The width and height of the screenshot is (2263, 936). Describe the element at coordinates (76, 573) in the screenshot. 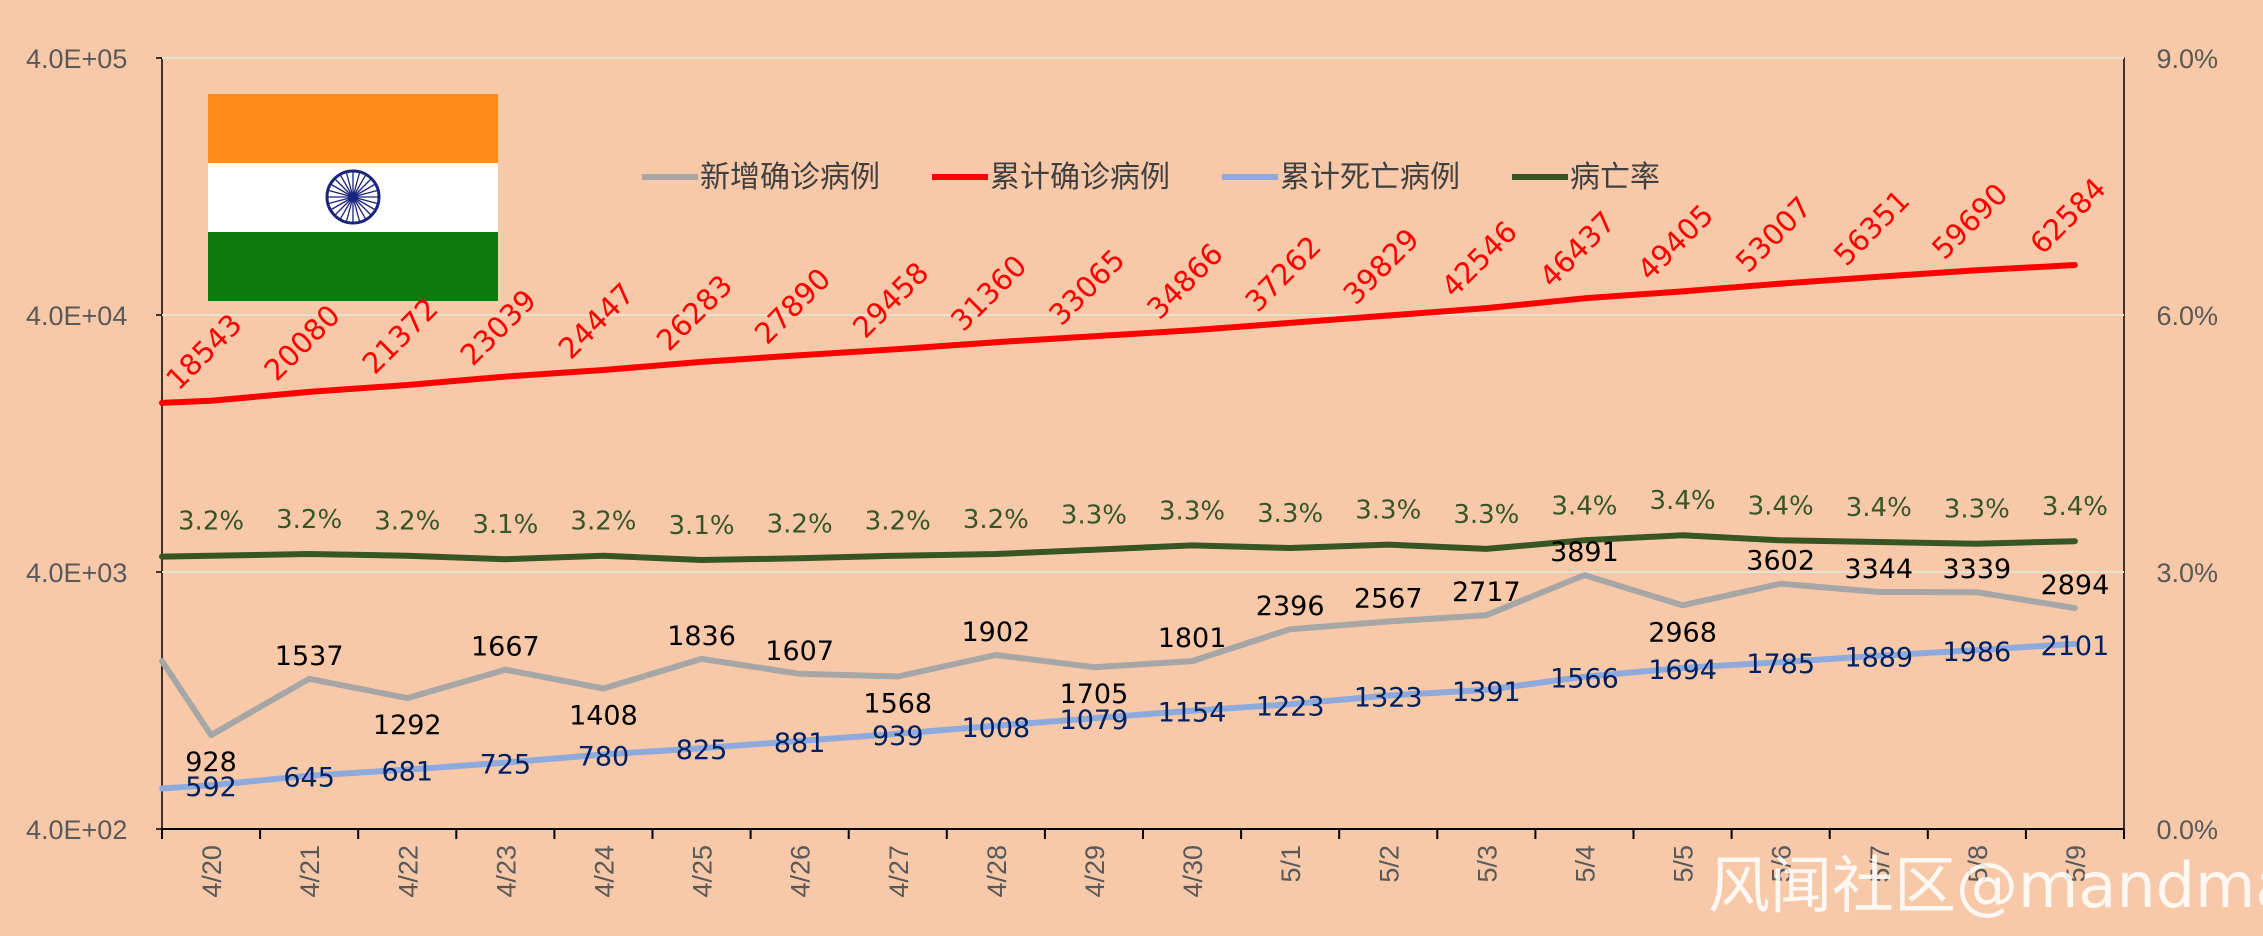

I see `y-left-tick-label: 4.0E+03` at that location.